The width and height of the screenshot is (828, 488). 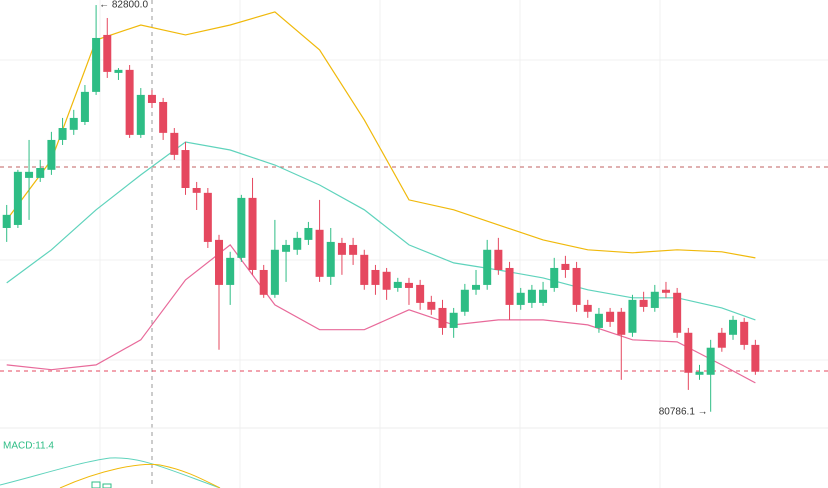 I want to click on macd-label: MACD:11.4, so click(x=28, y=446).